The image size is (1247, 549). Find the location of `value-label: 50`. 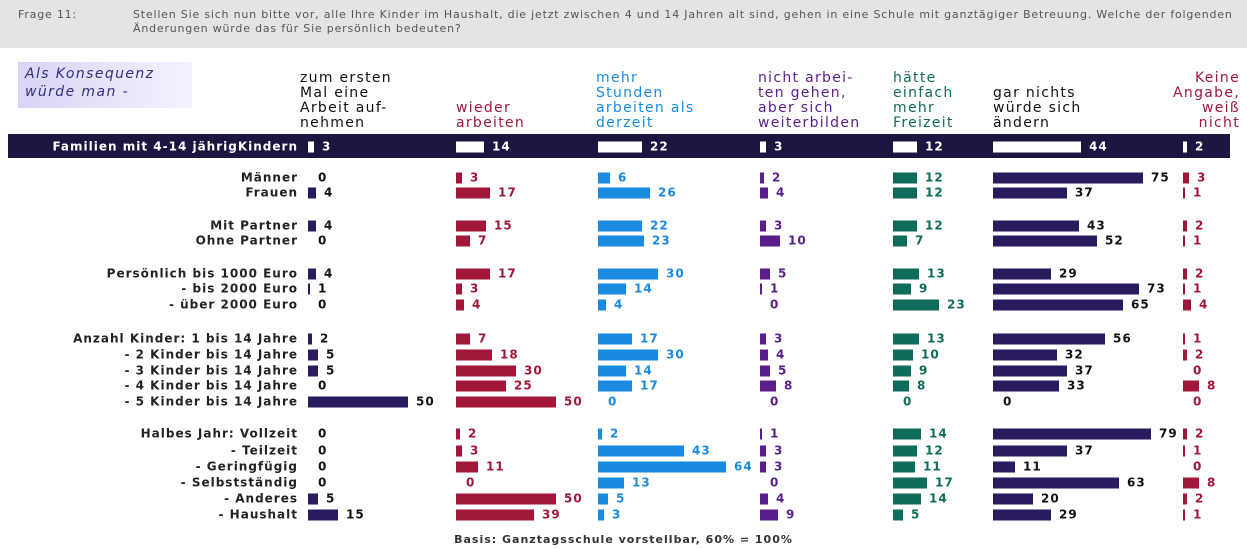

value-label: 50 is located at coordinates (573, 499).